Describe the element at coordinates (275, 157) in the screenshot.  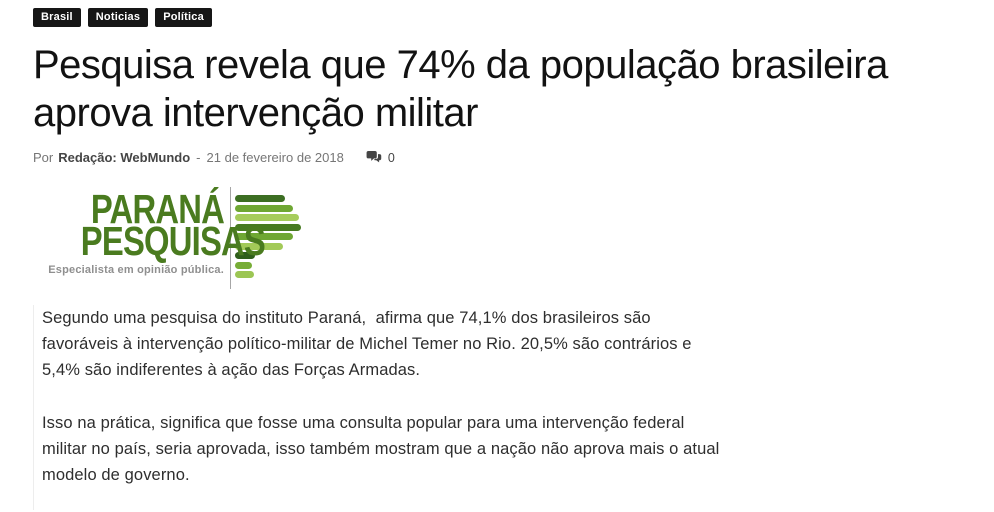
I see `publish-date: 21 de fevereiro de 2018` at that location.